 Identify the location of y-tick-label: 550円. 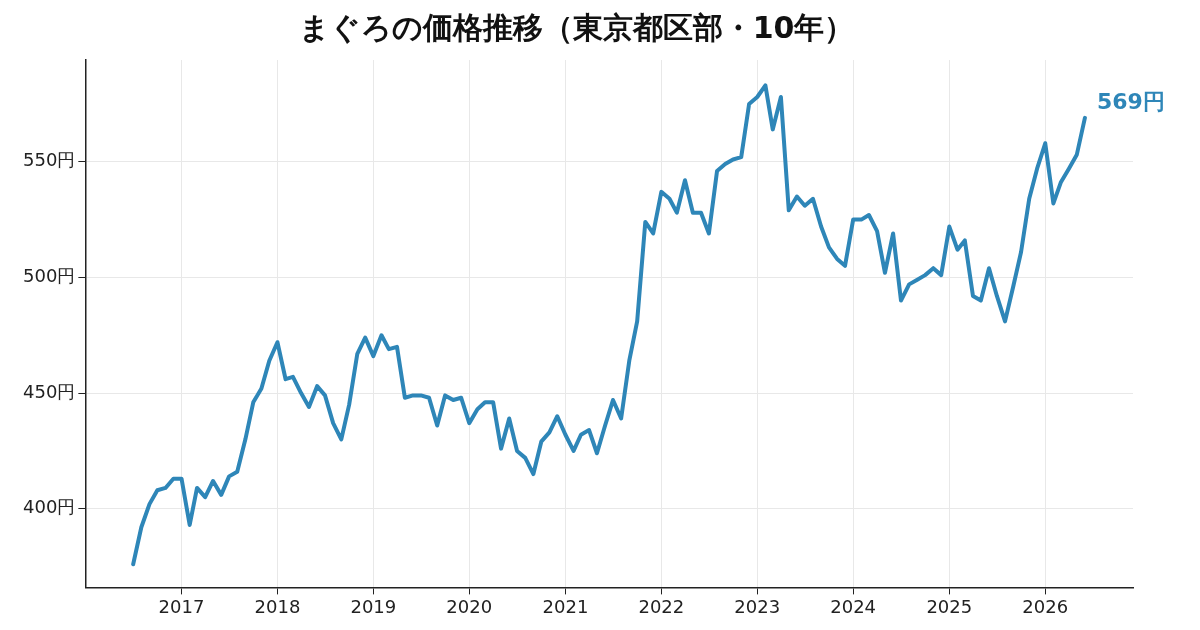
(49, 160).